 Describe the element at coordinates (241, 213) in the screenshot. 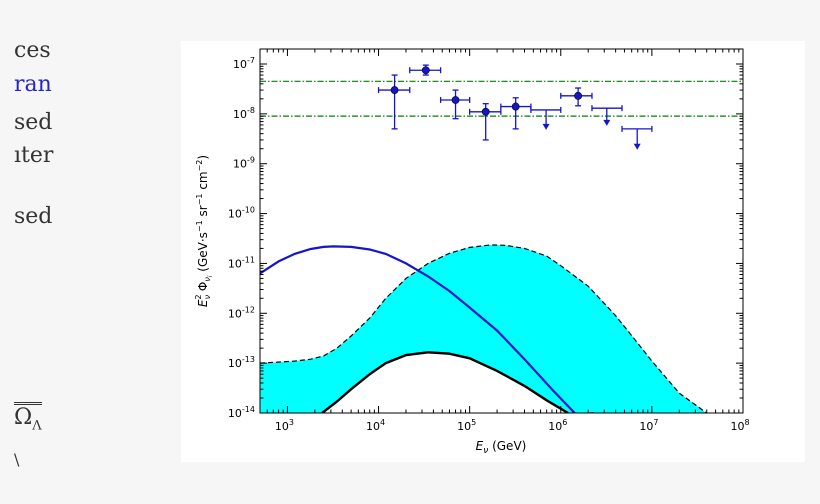

I see `y-tick-label-5: 10⁻¹⁰` at that location.